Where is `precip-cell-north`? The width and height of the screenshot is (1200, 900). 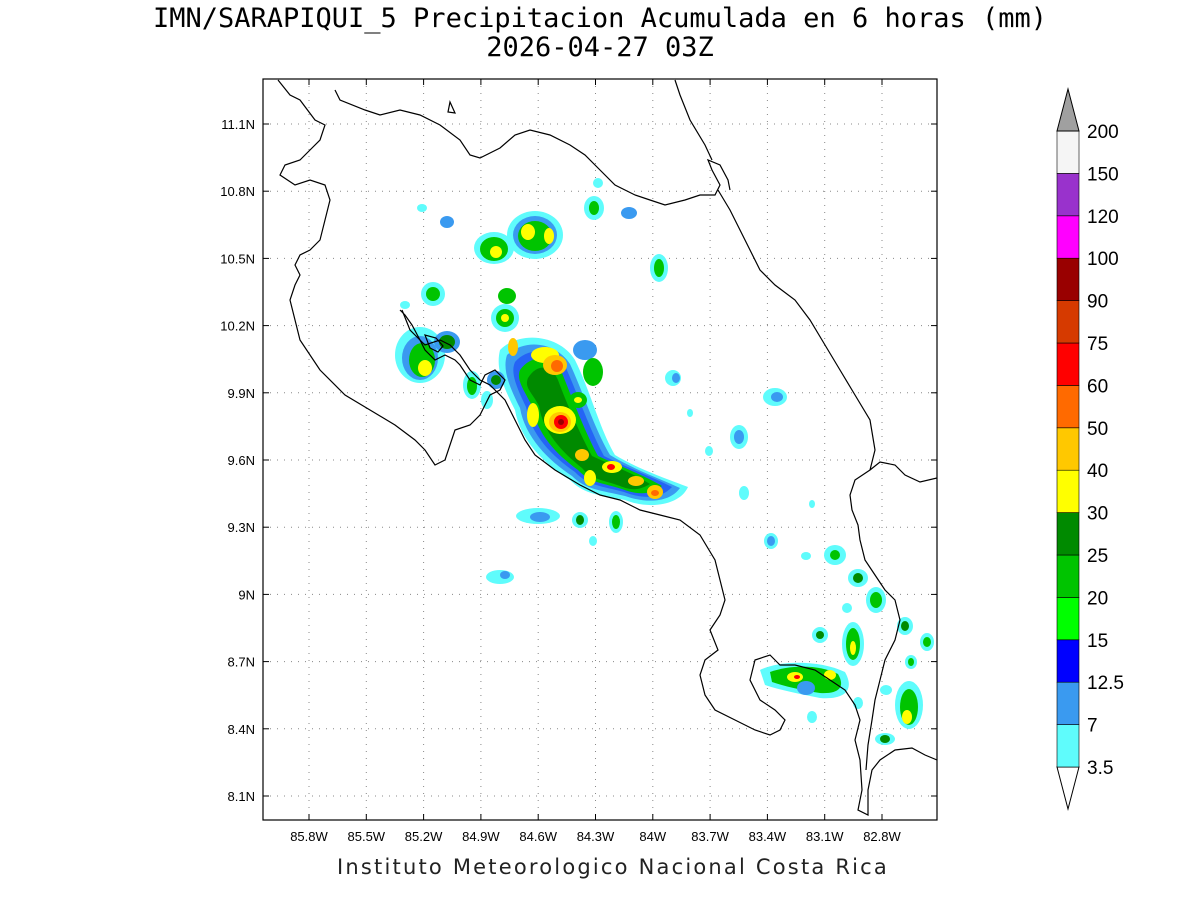
precip-cell-north is located at coordinates (549, 282).